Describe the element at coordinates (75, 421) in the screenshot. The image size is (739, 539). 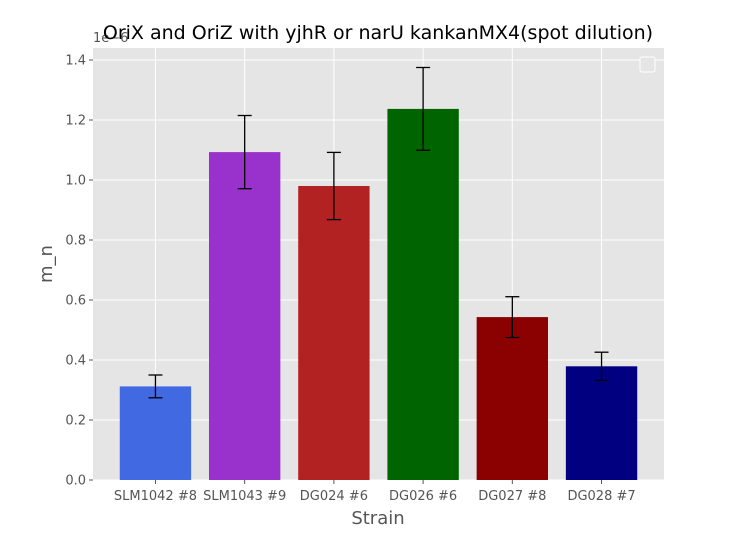
I see `y-tick-label: 0.2` at that location.